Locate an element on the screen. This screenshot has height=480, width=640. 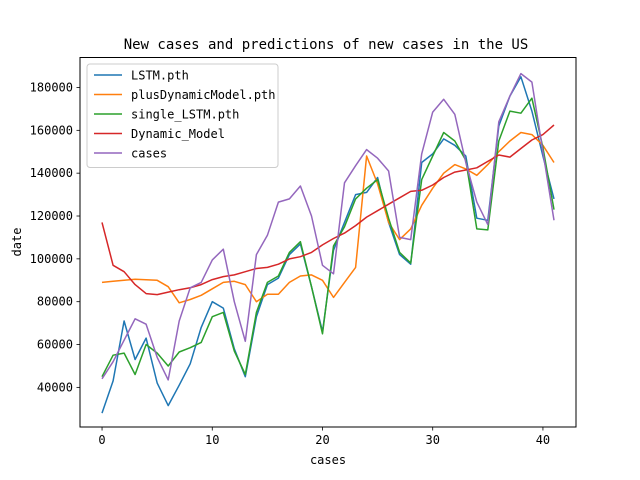
legend-label-3: Dynamic_Model is located at coordinates (178, 134).